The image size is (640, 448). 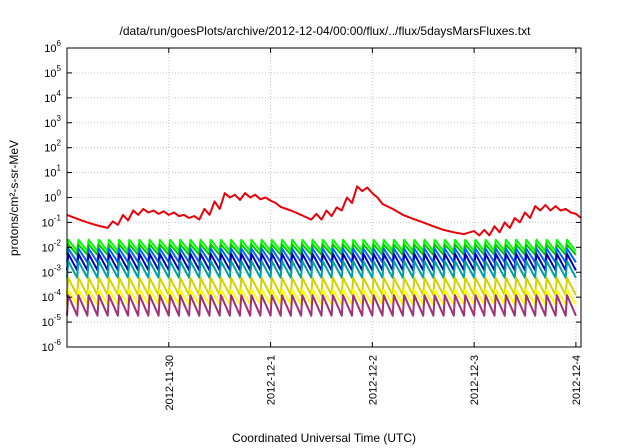 I want to click on y-tick-label: 10⁵, so click(x=52, y=72).